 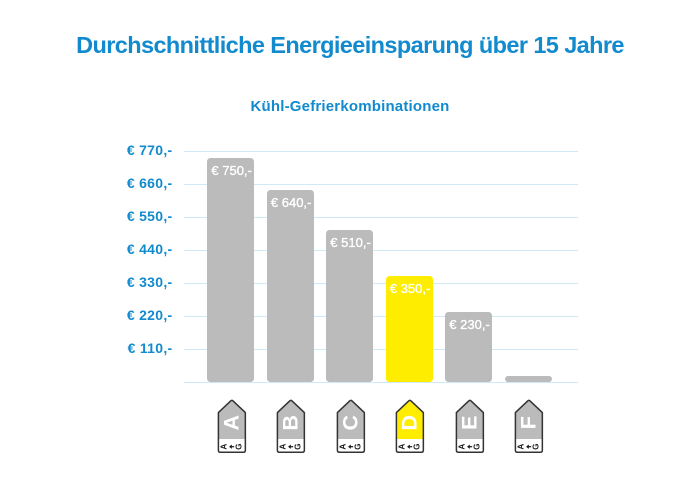 I want to click on svg-text: B, so click(x=291, y=423).